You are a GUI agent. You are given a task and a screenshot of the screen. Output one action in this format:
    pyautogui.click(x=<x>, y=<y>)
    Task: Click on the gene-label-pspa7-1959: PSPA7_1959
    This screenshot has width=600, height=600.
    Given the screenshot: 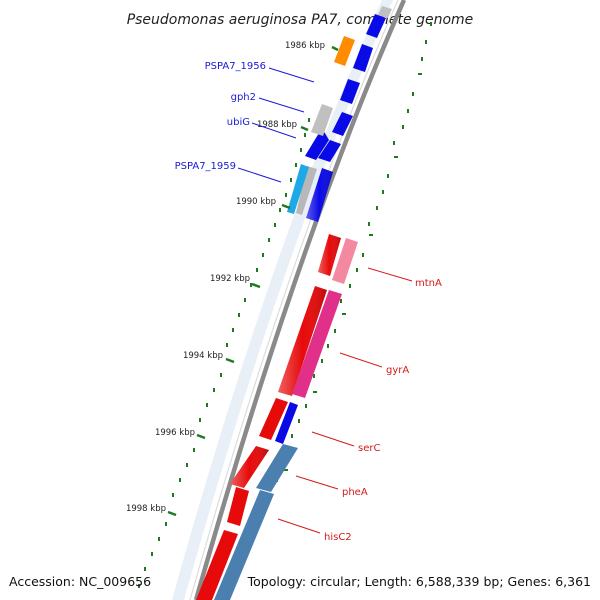 What is the action you would take?
    pyautogui.click(x=205, y=166)
    